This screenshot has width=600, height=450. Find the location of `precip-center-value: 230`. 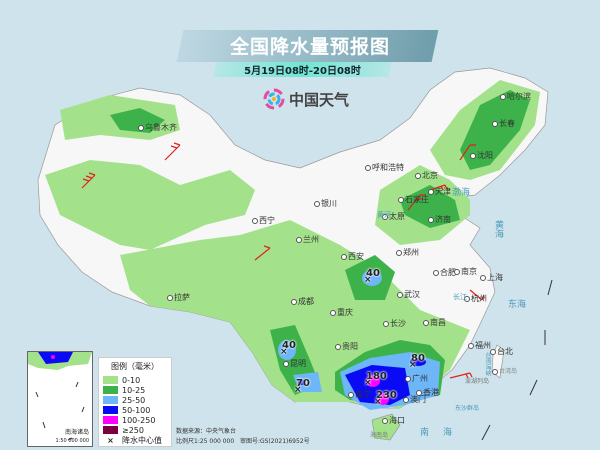

precip-center-value: 230 is located at coordinates (386, 395).